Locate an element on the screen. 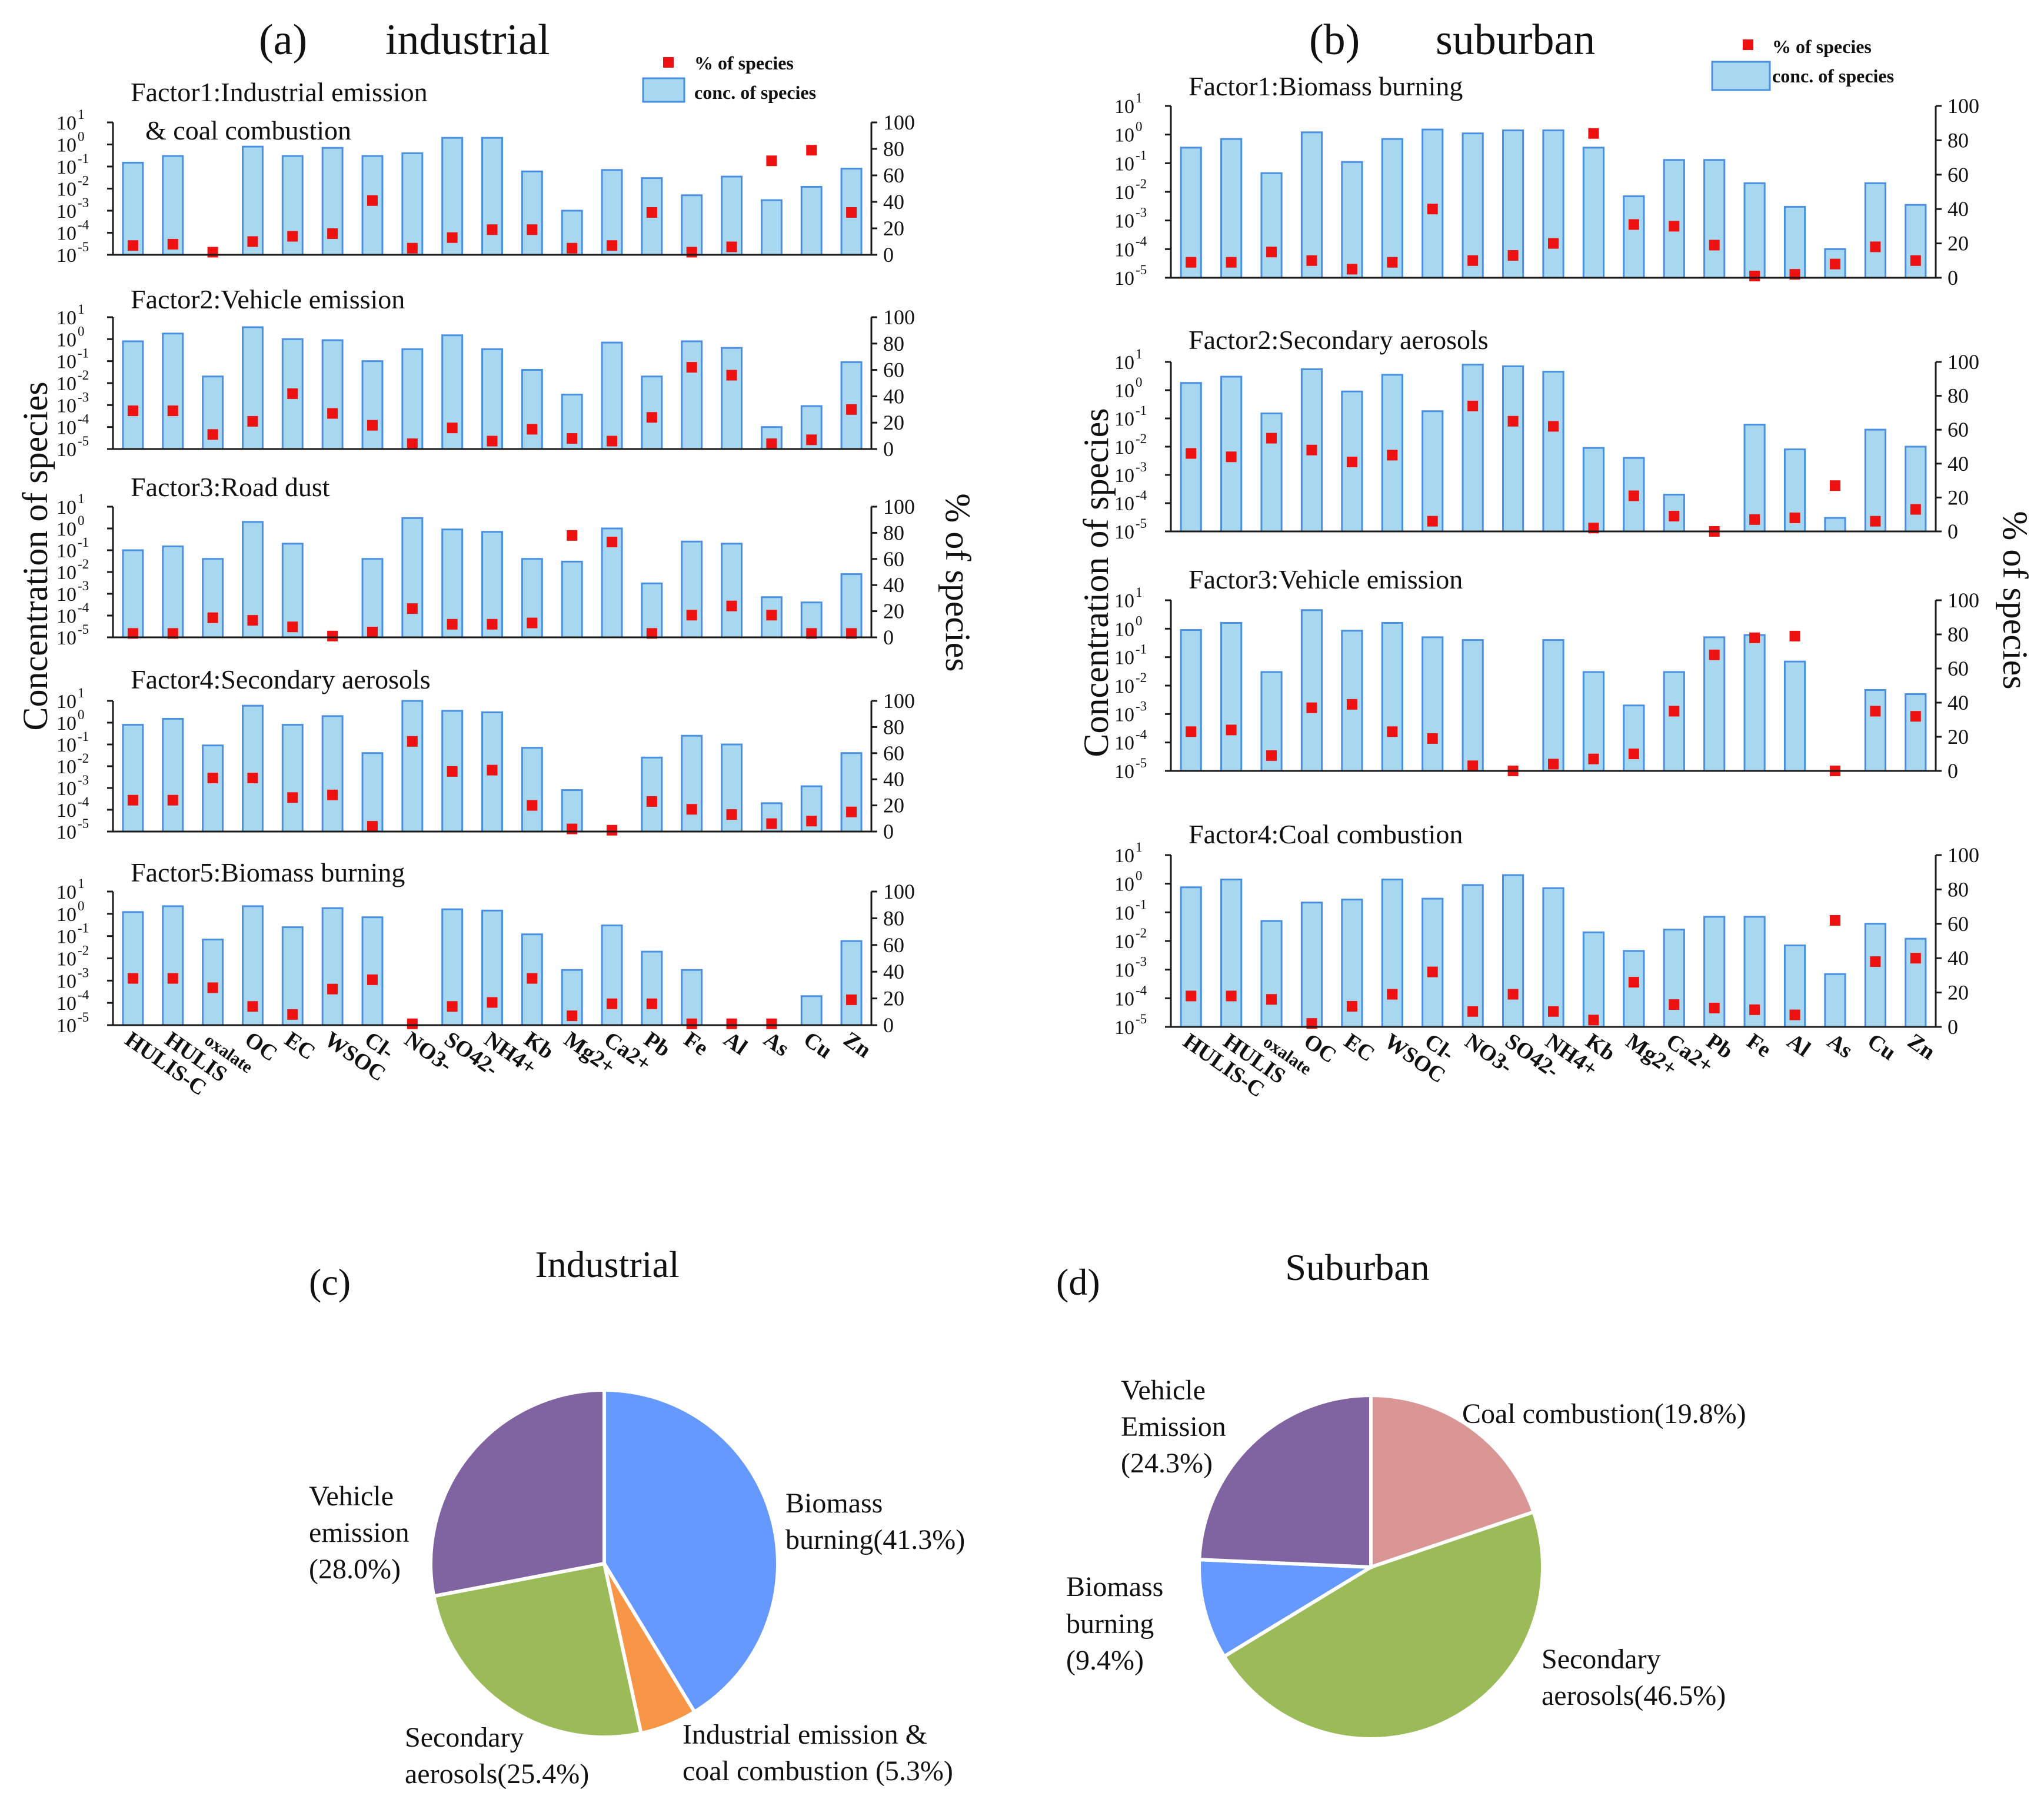 Image resolution: width=2044 pixels, height=1799 pixels. pie-d-label-vehicle-1: Vehicle is located at coordinates (1163, 1390).